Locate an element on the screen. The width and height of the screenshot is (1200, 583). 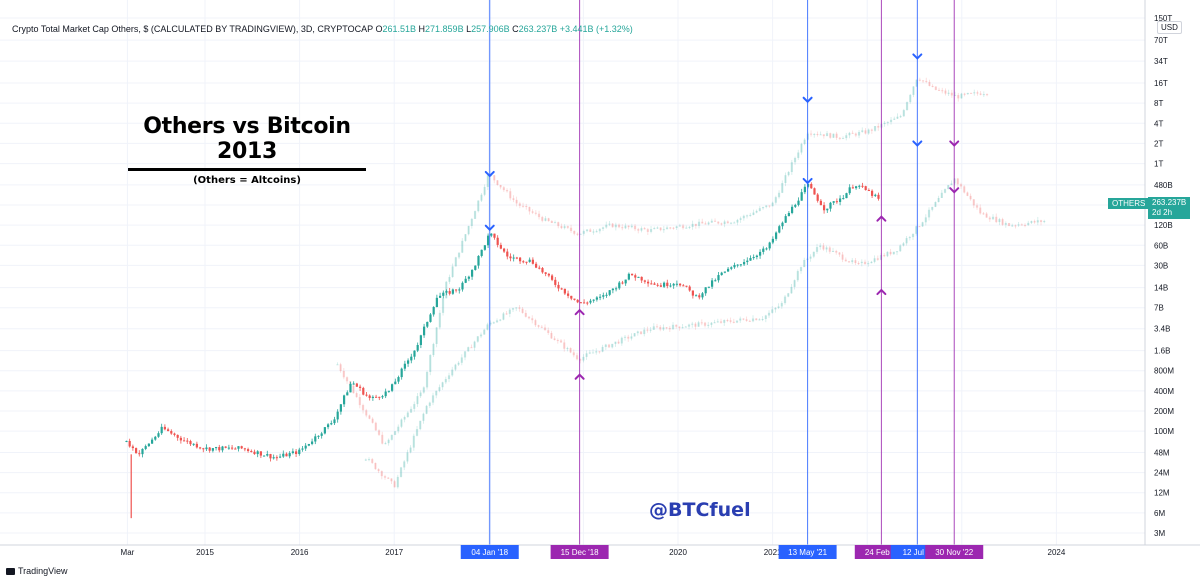
legend-low: 257.906B is located at coordinates (490, 29).